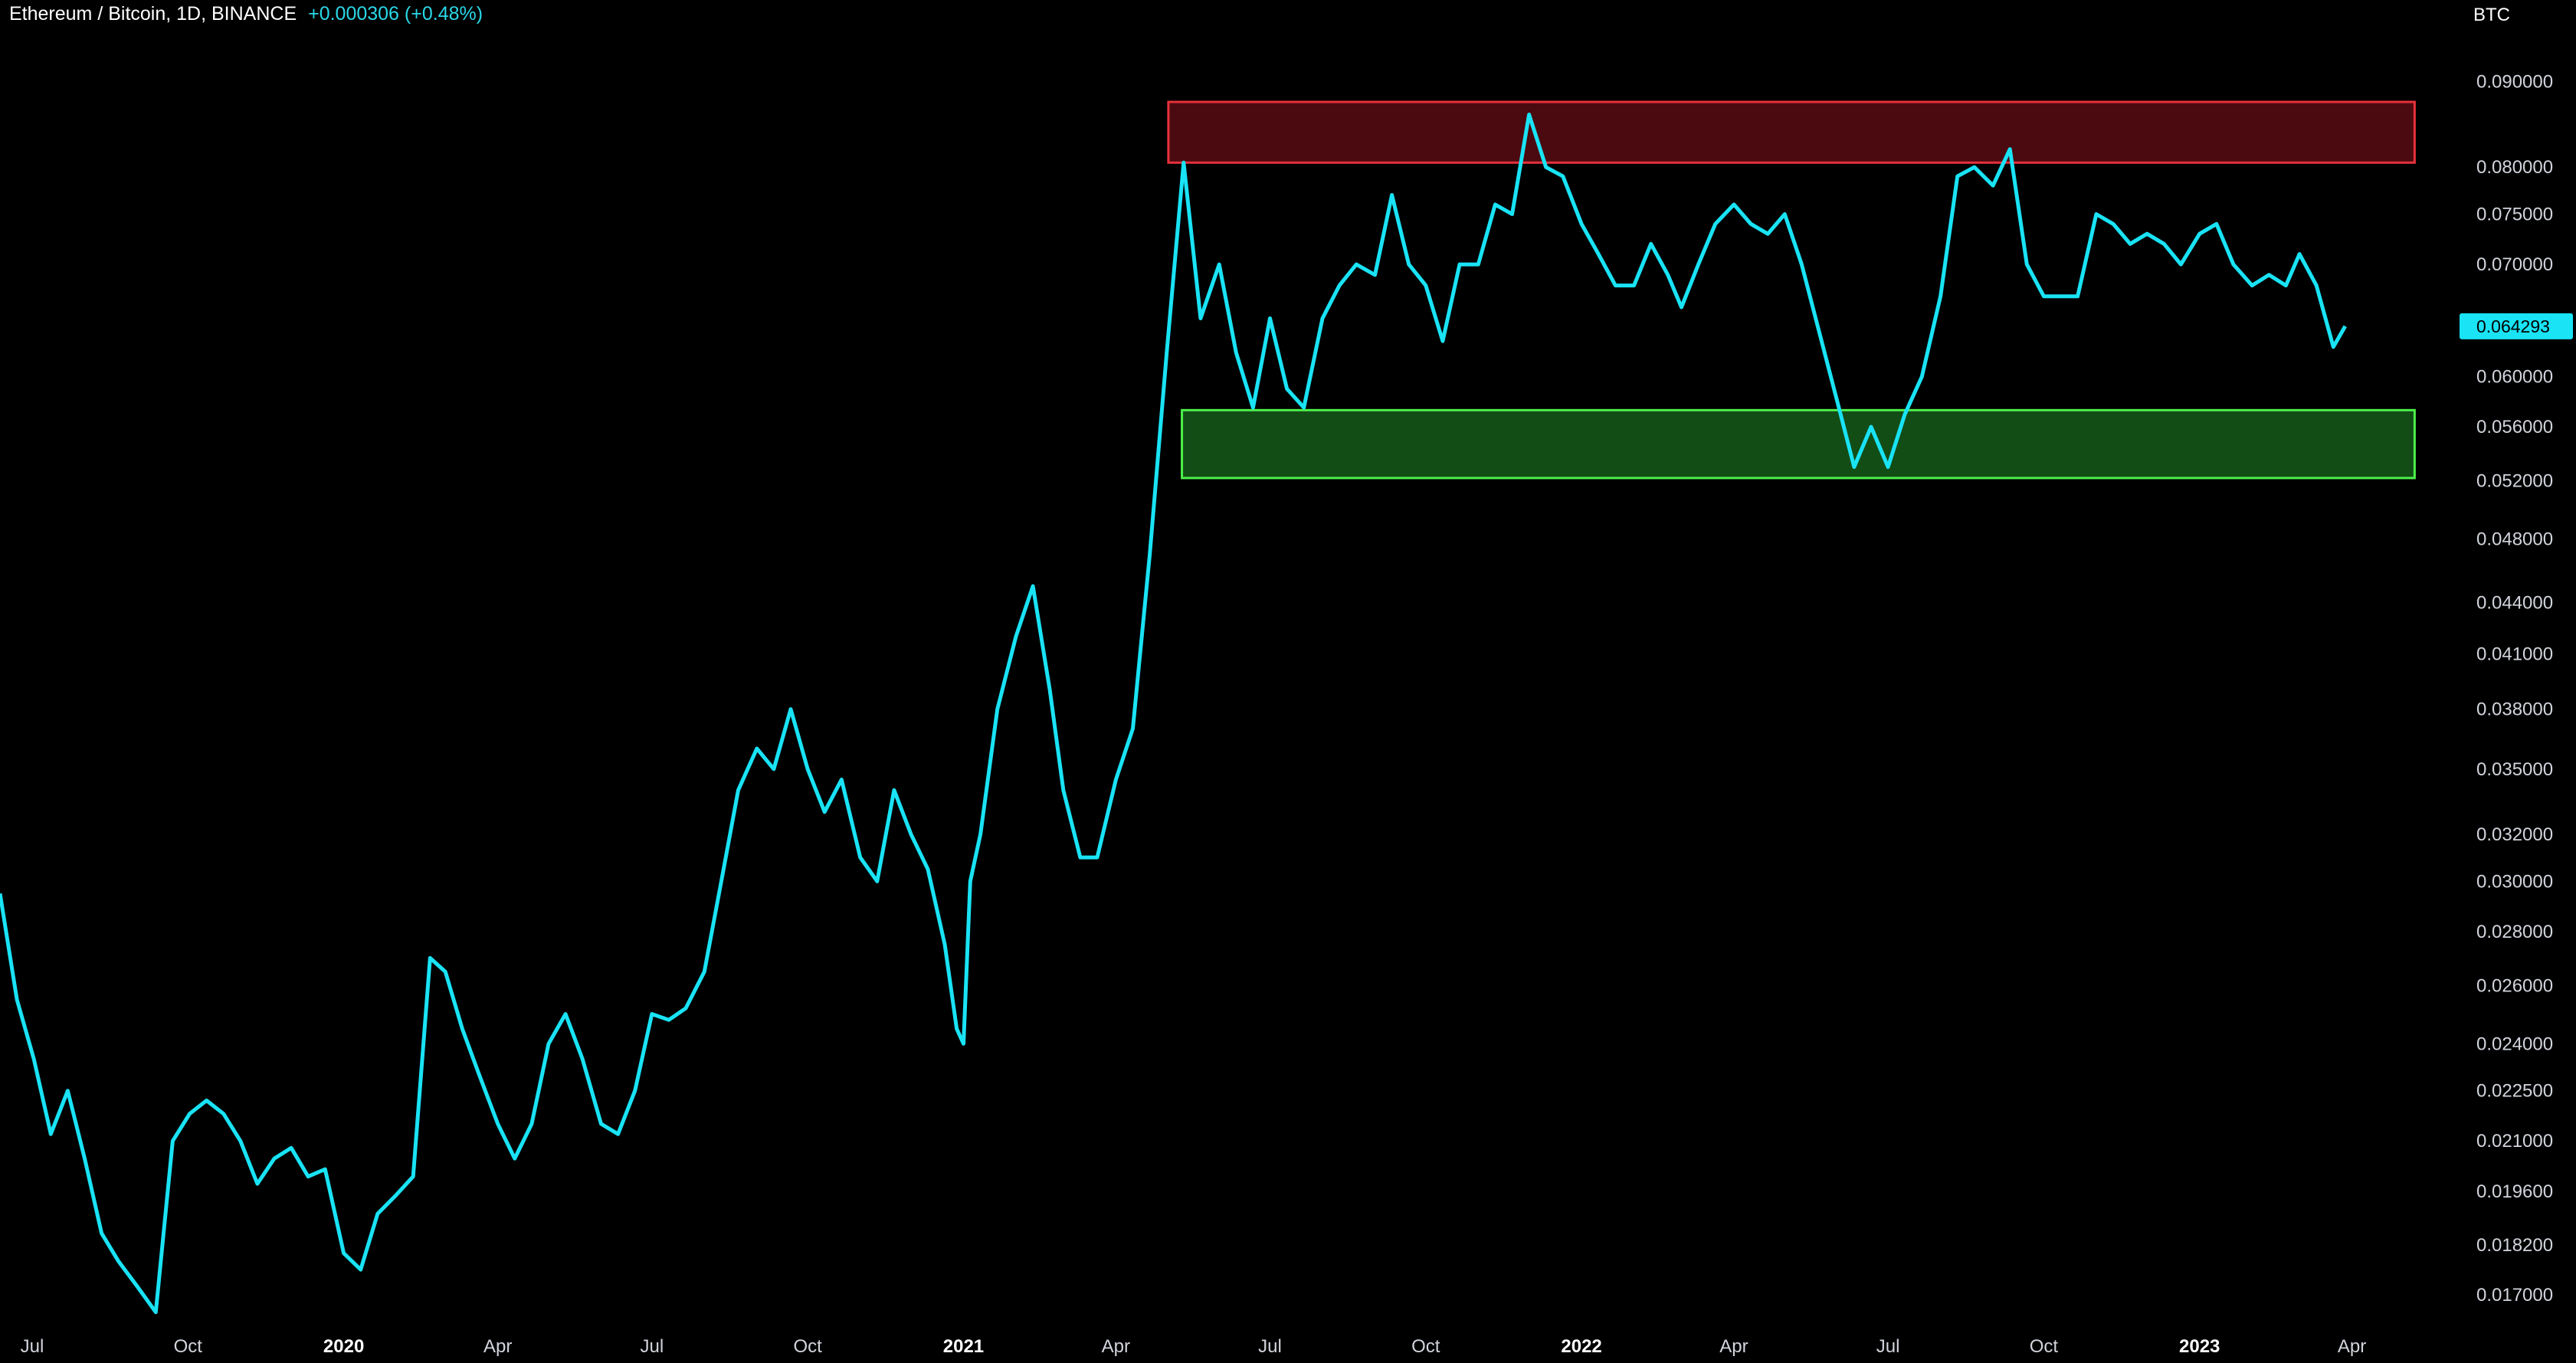  Describe the element at coordinates (2514, 167) in the screenshot. I see `y-tick-label: 0.080000` at that location.